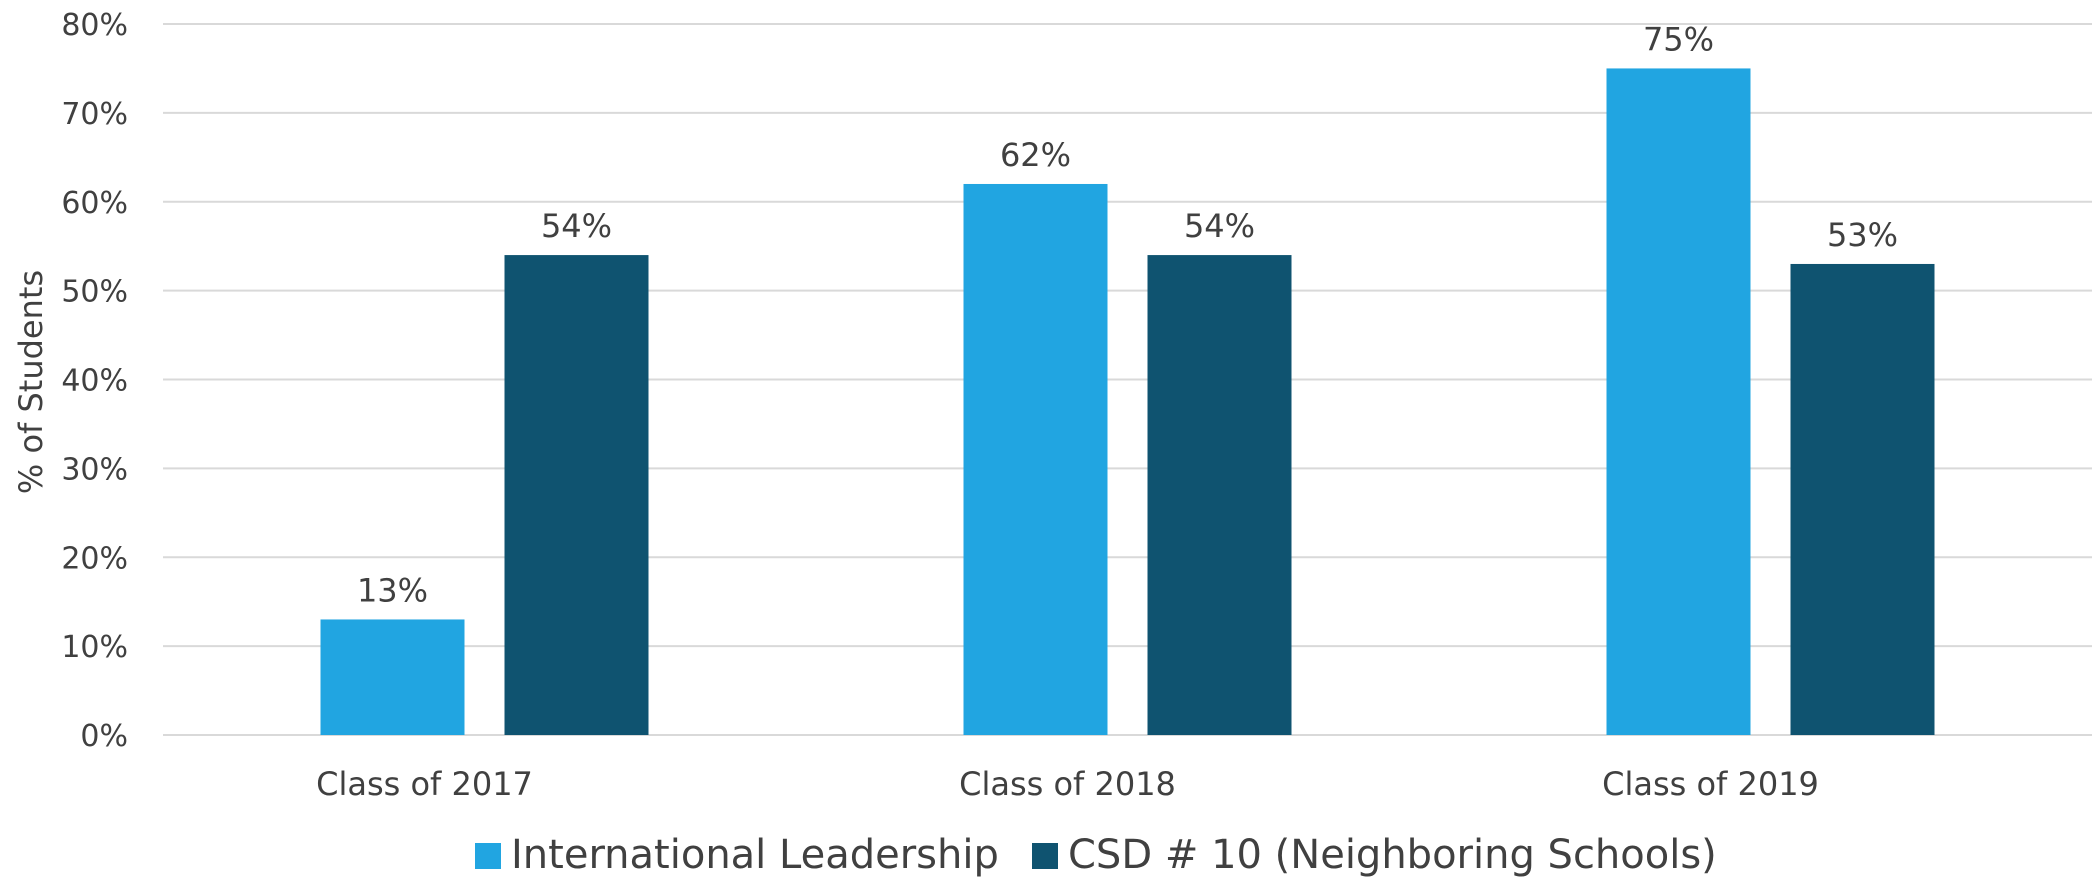 The height and width of the screenshot is (880, 2092). What do you see at coordinates (755, 855) in the screenshot?
I see `legend-label: International Leadership` at bounding box center [755, 855].